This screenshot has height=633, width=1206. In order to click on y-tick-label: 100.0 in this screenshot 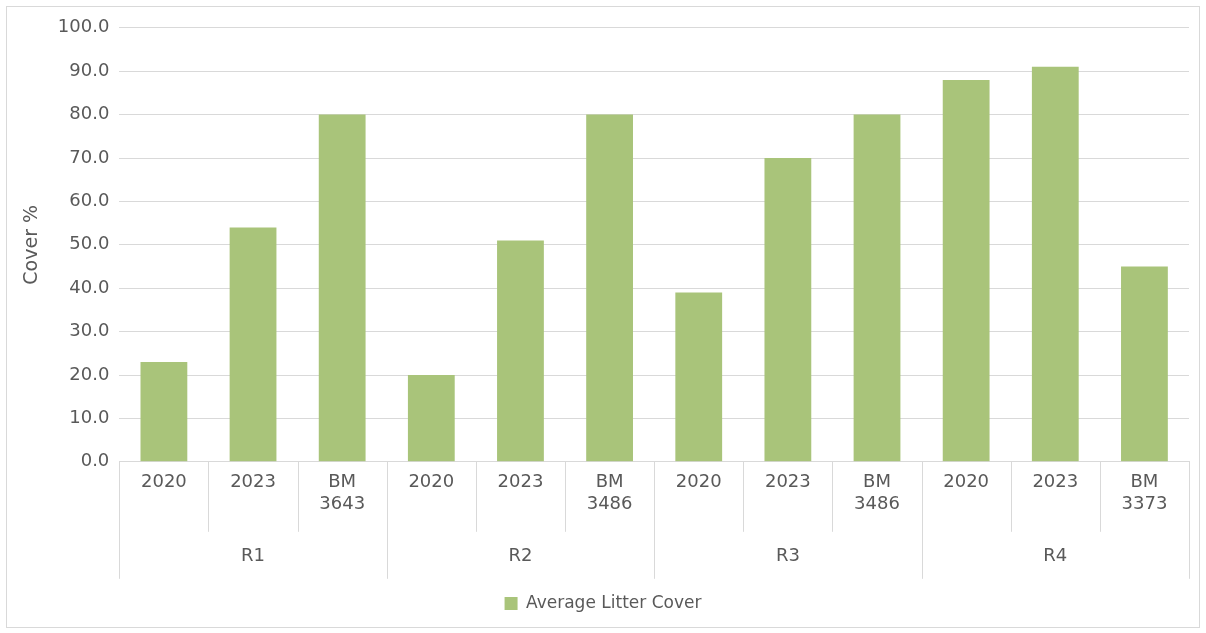, I will do `click(83, 26)`.